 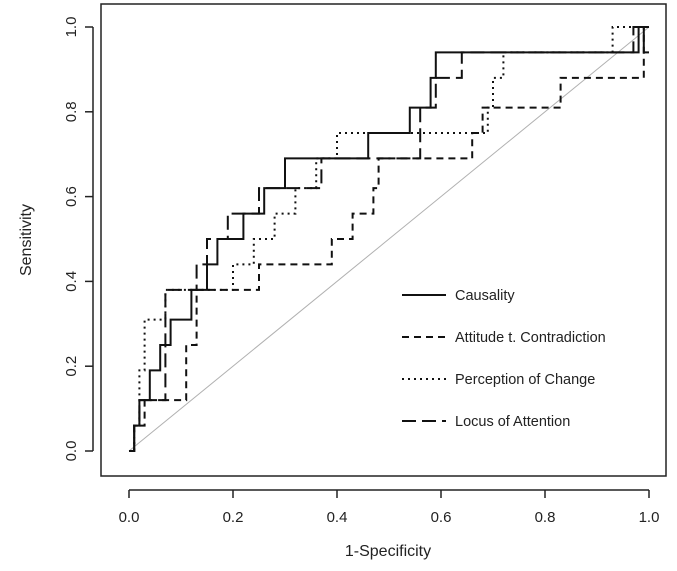 What do you see at coordinates (388, 551) in the screenshot?
I see `x-axis-title: 1-Specificity` at bounding box center [388, 551].